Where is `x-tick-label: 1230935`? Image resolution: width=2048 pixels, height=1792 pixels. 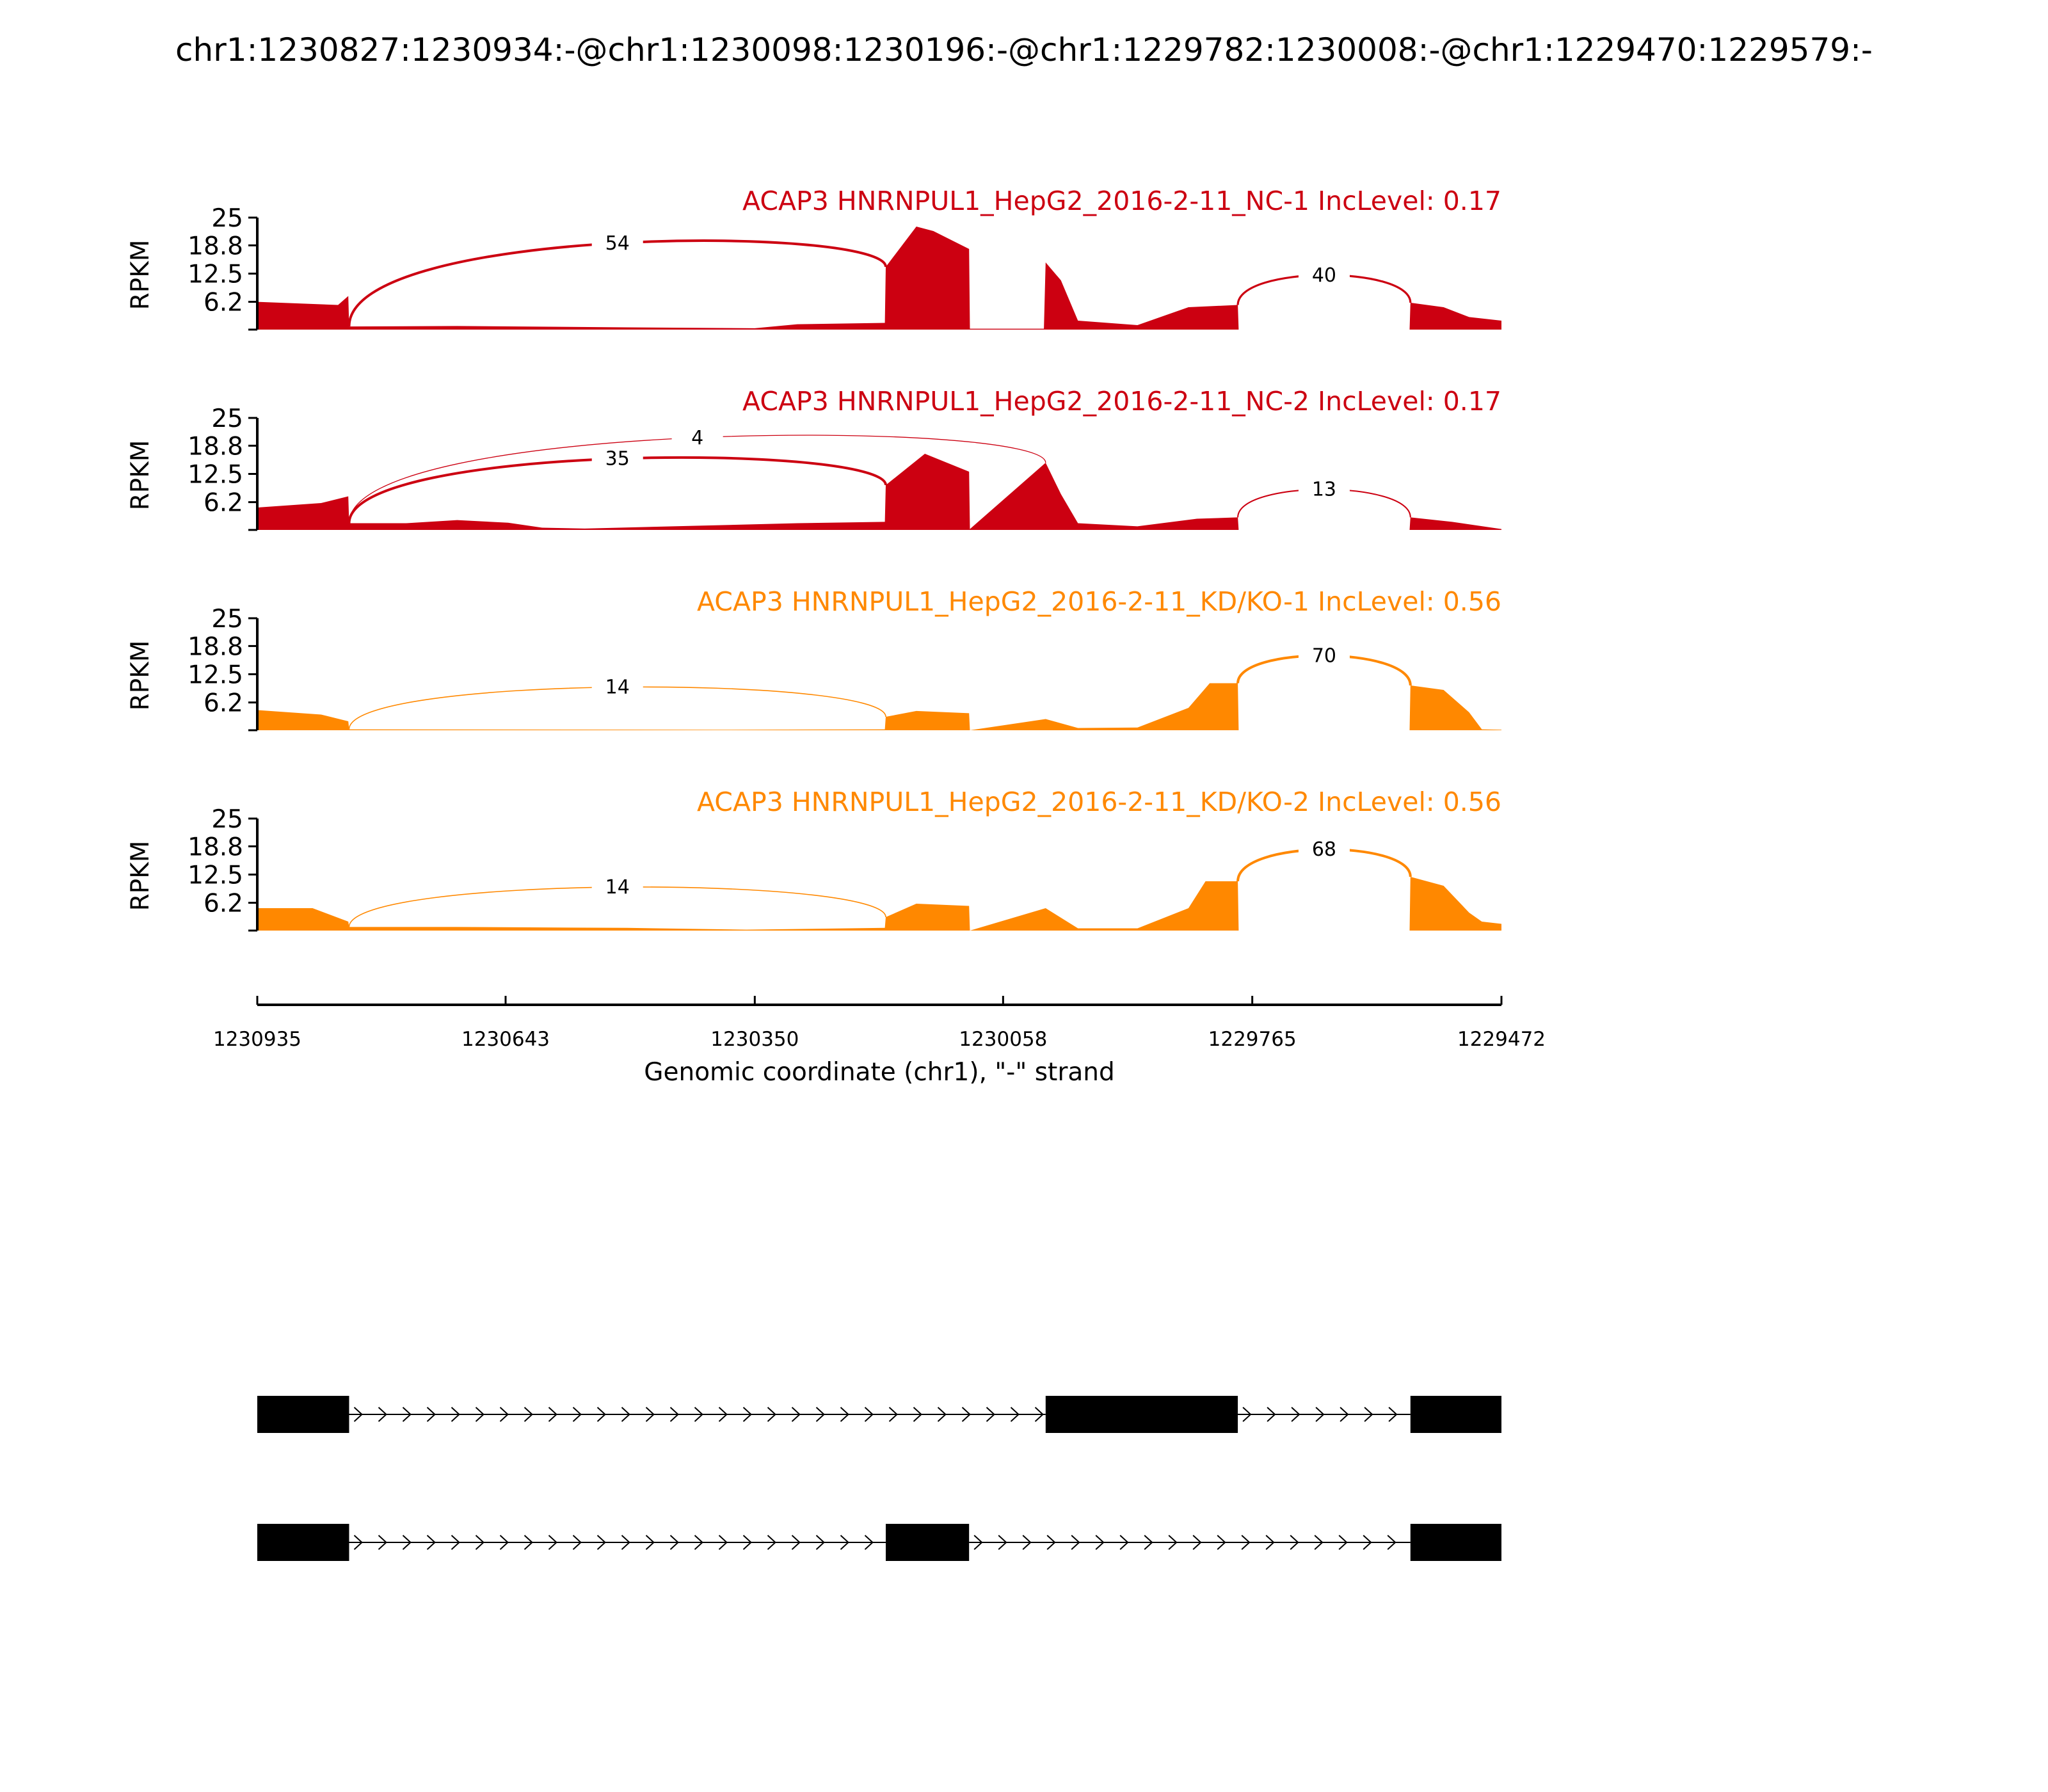
x-tick-label: 1230935 is located at coordinates (257, 1039).